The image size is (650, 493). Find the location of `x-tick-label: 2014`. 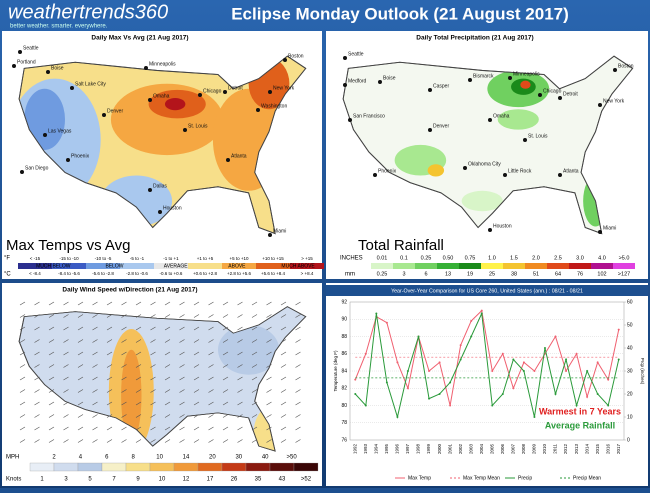

x-tick-label: 2014 is located at coordinates (586, 449).